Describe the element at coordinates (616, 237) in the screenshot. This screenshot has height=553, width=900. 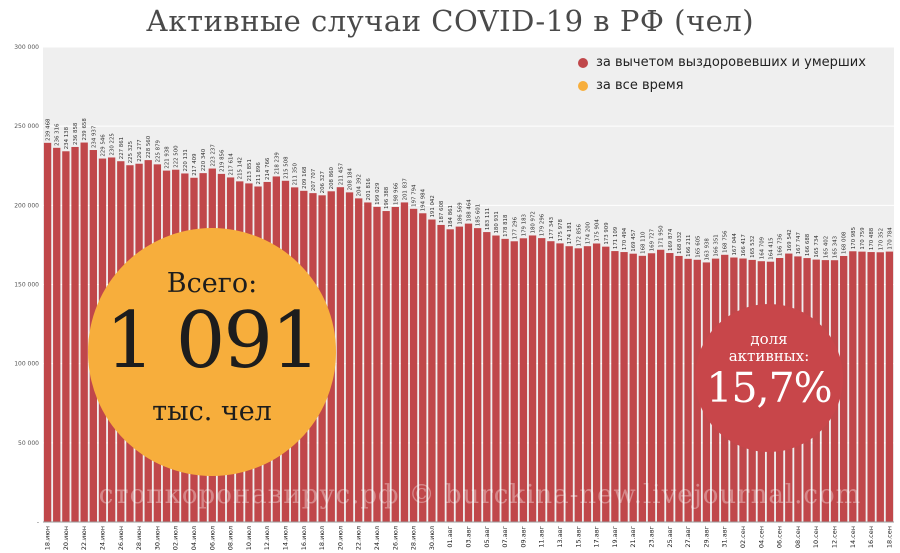
I see `data-label: 171 109` at that location.